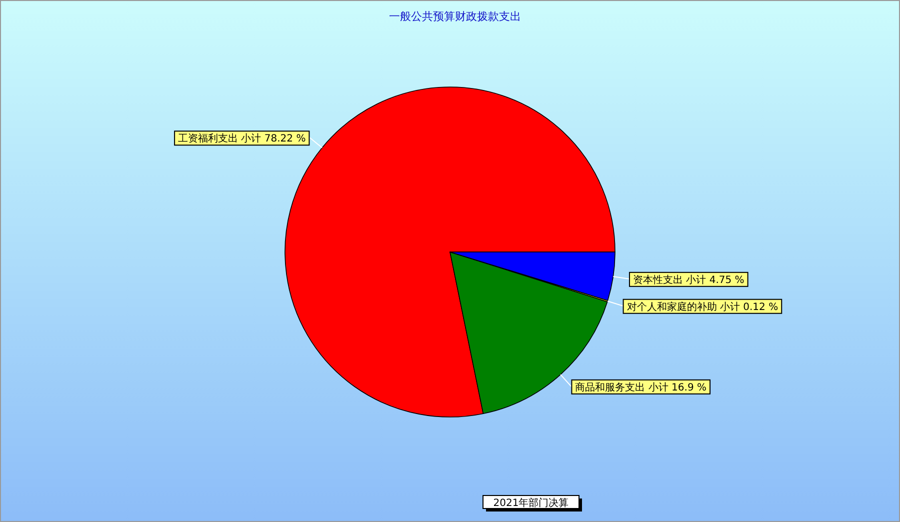  I want to click on slice-label: 对个人和家庭的补助 小计 0.12 %, so click(702, 306).